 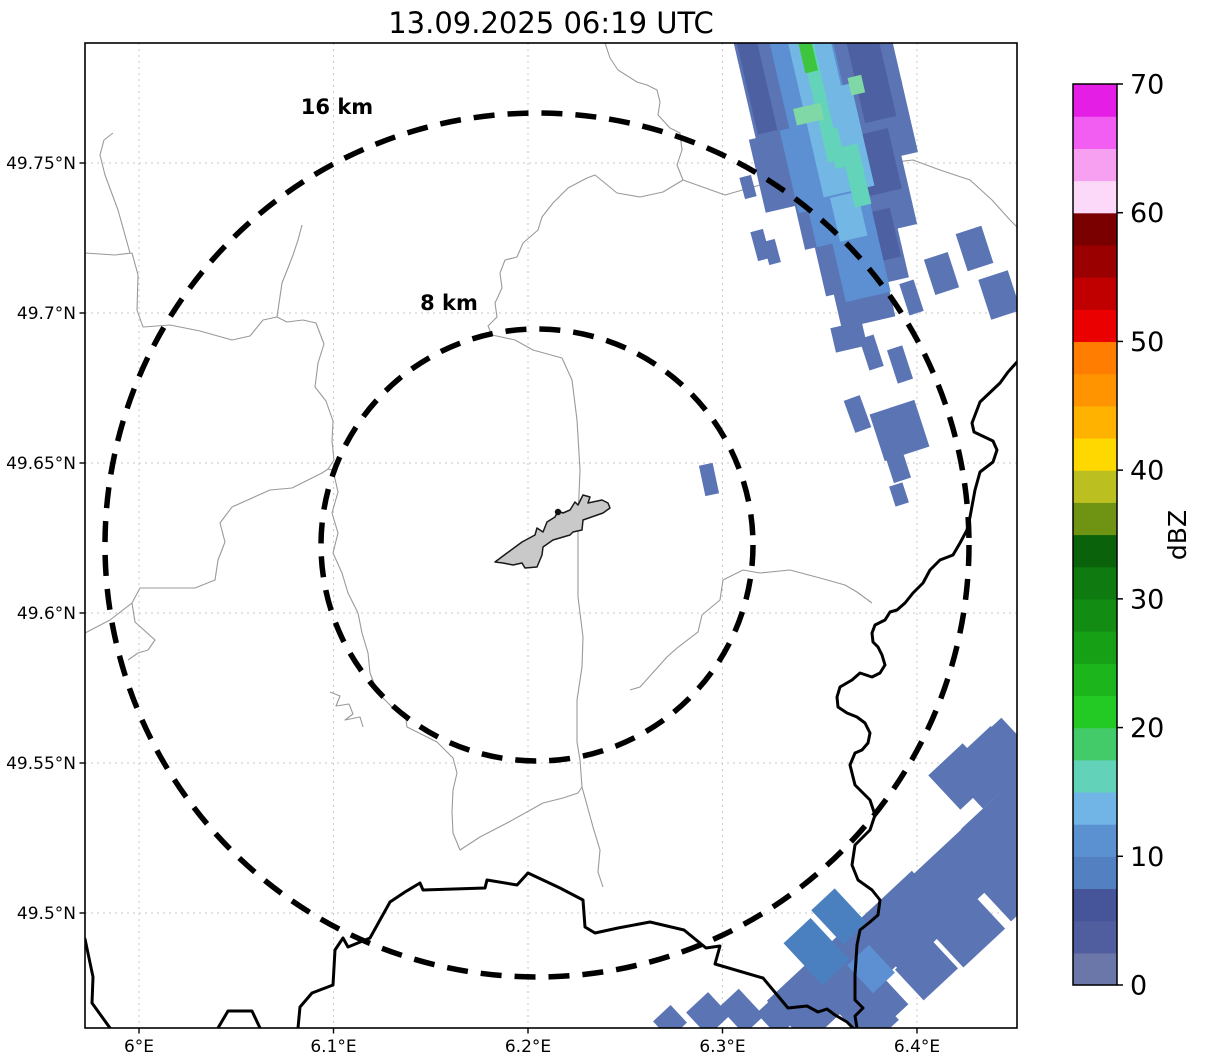 I want to click on colorbar-tick-label: 0, so click(x=1138, y=986).